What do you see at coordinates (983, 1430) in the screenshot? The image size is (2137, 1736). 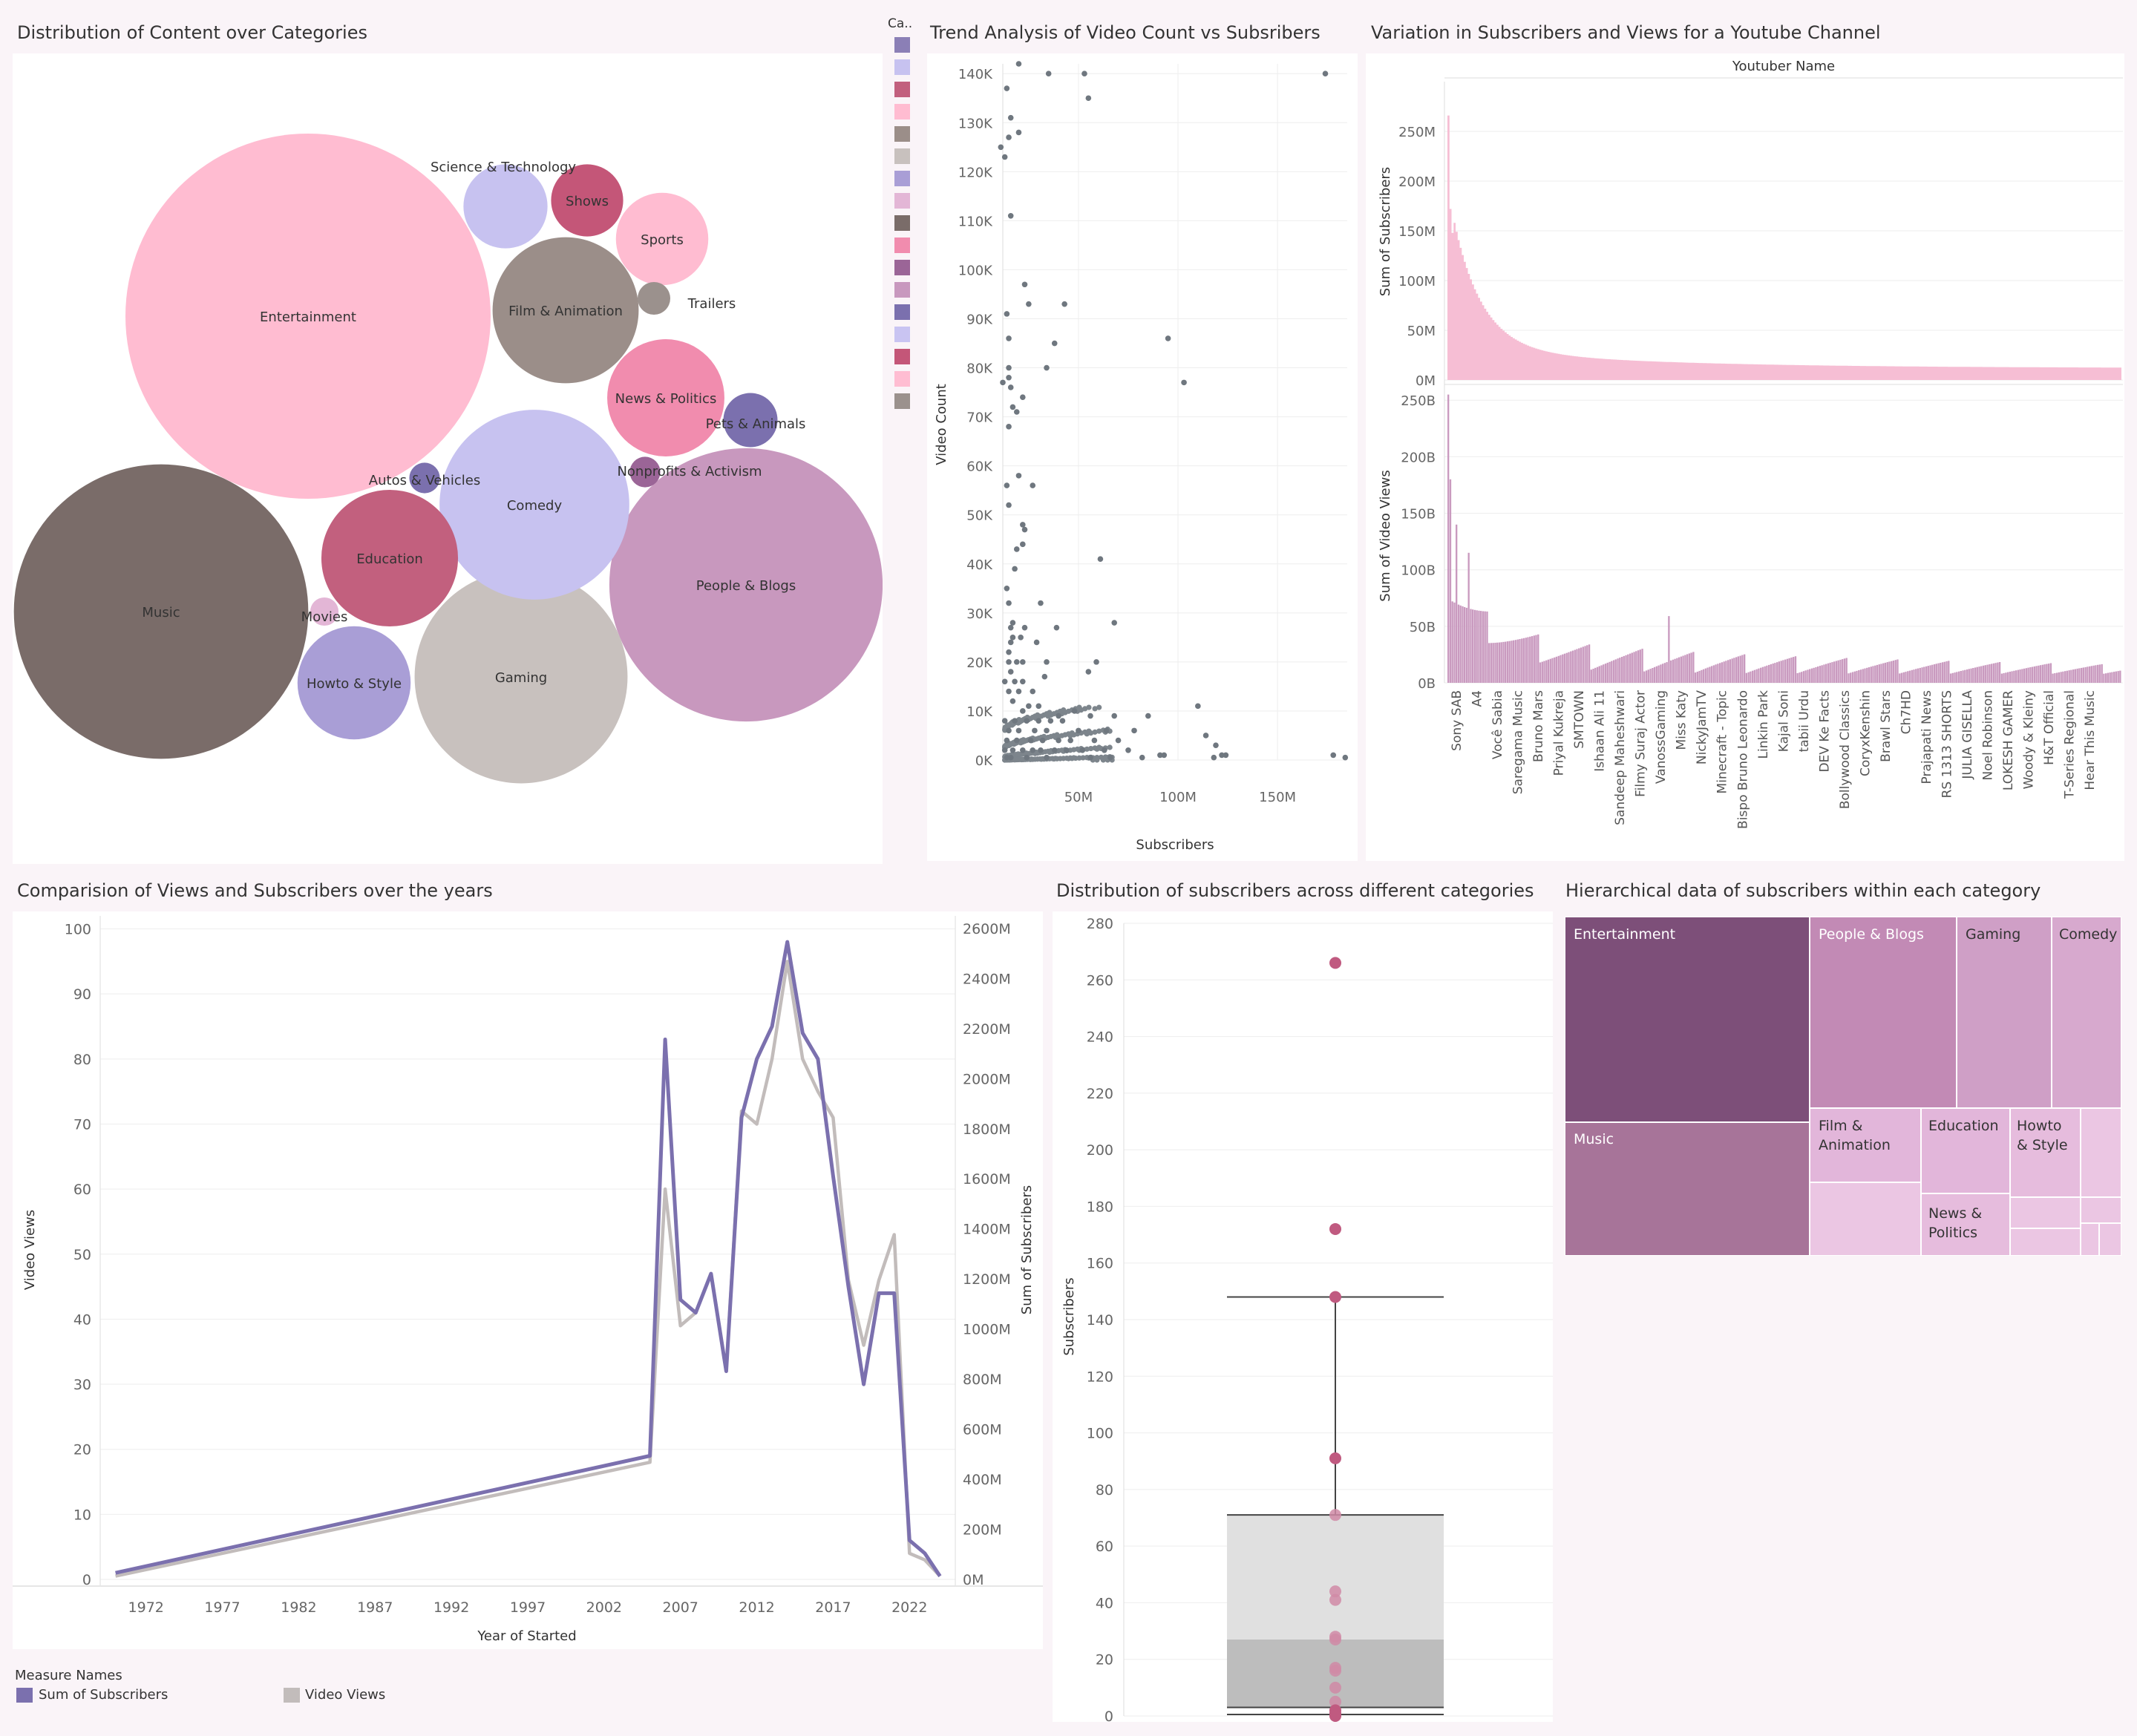 I see `y-tick-label-right: 600M` at bounding box center [983, 1430].